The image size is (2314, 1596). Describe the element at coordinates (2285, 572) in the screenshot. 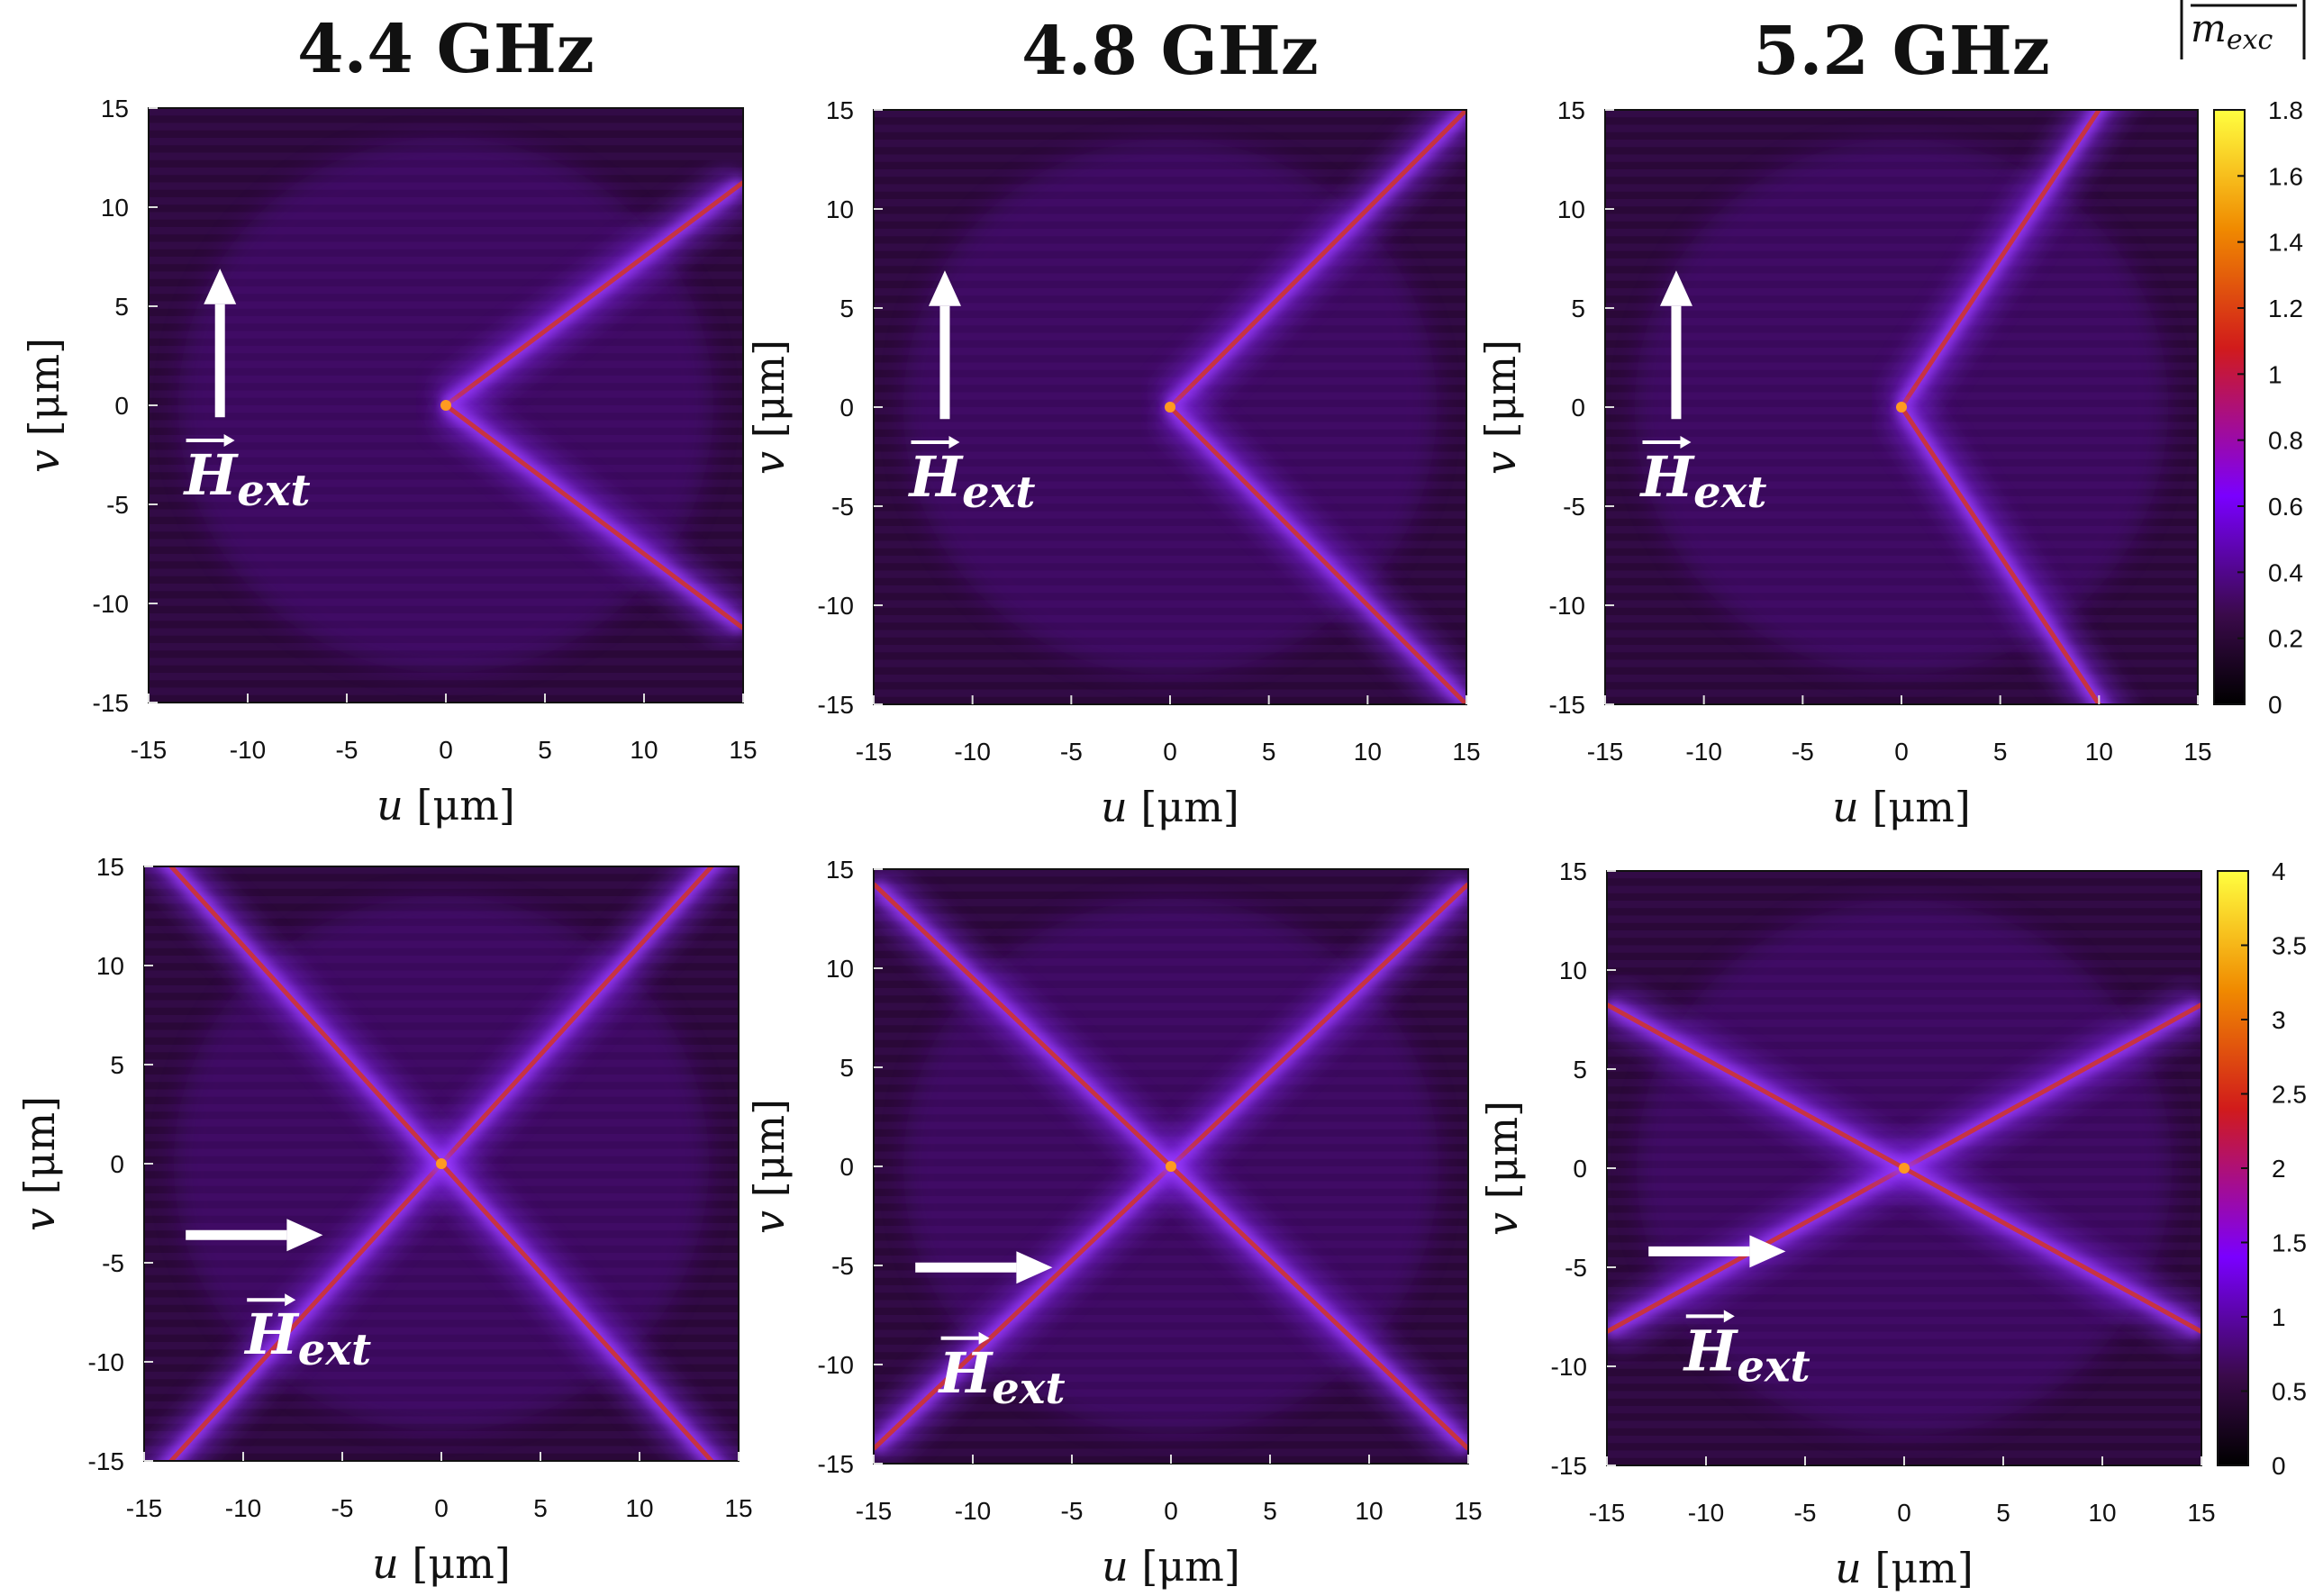

I see `colorbar-tick-label: 0.4` at that location.